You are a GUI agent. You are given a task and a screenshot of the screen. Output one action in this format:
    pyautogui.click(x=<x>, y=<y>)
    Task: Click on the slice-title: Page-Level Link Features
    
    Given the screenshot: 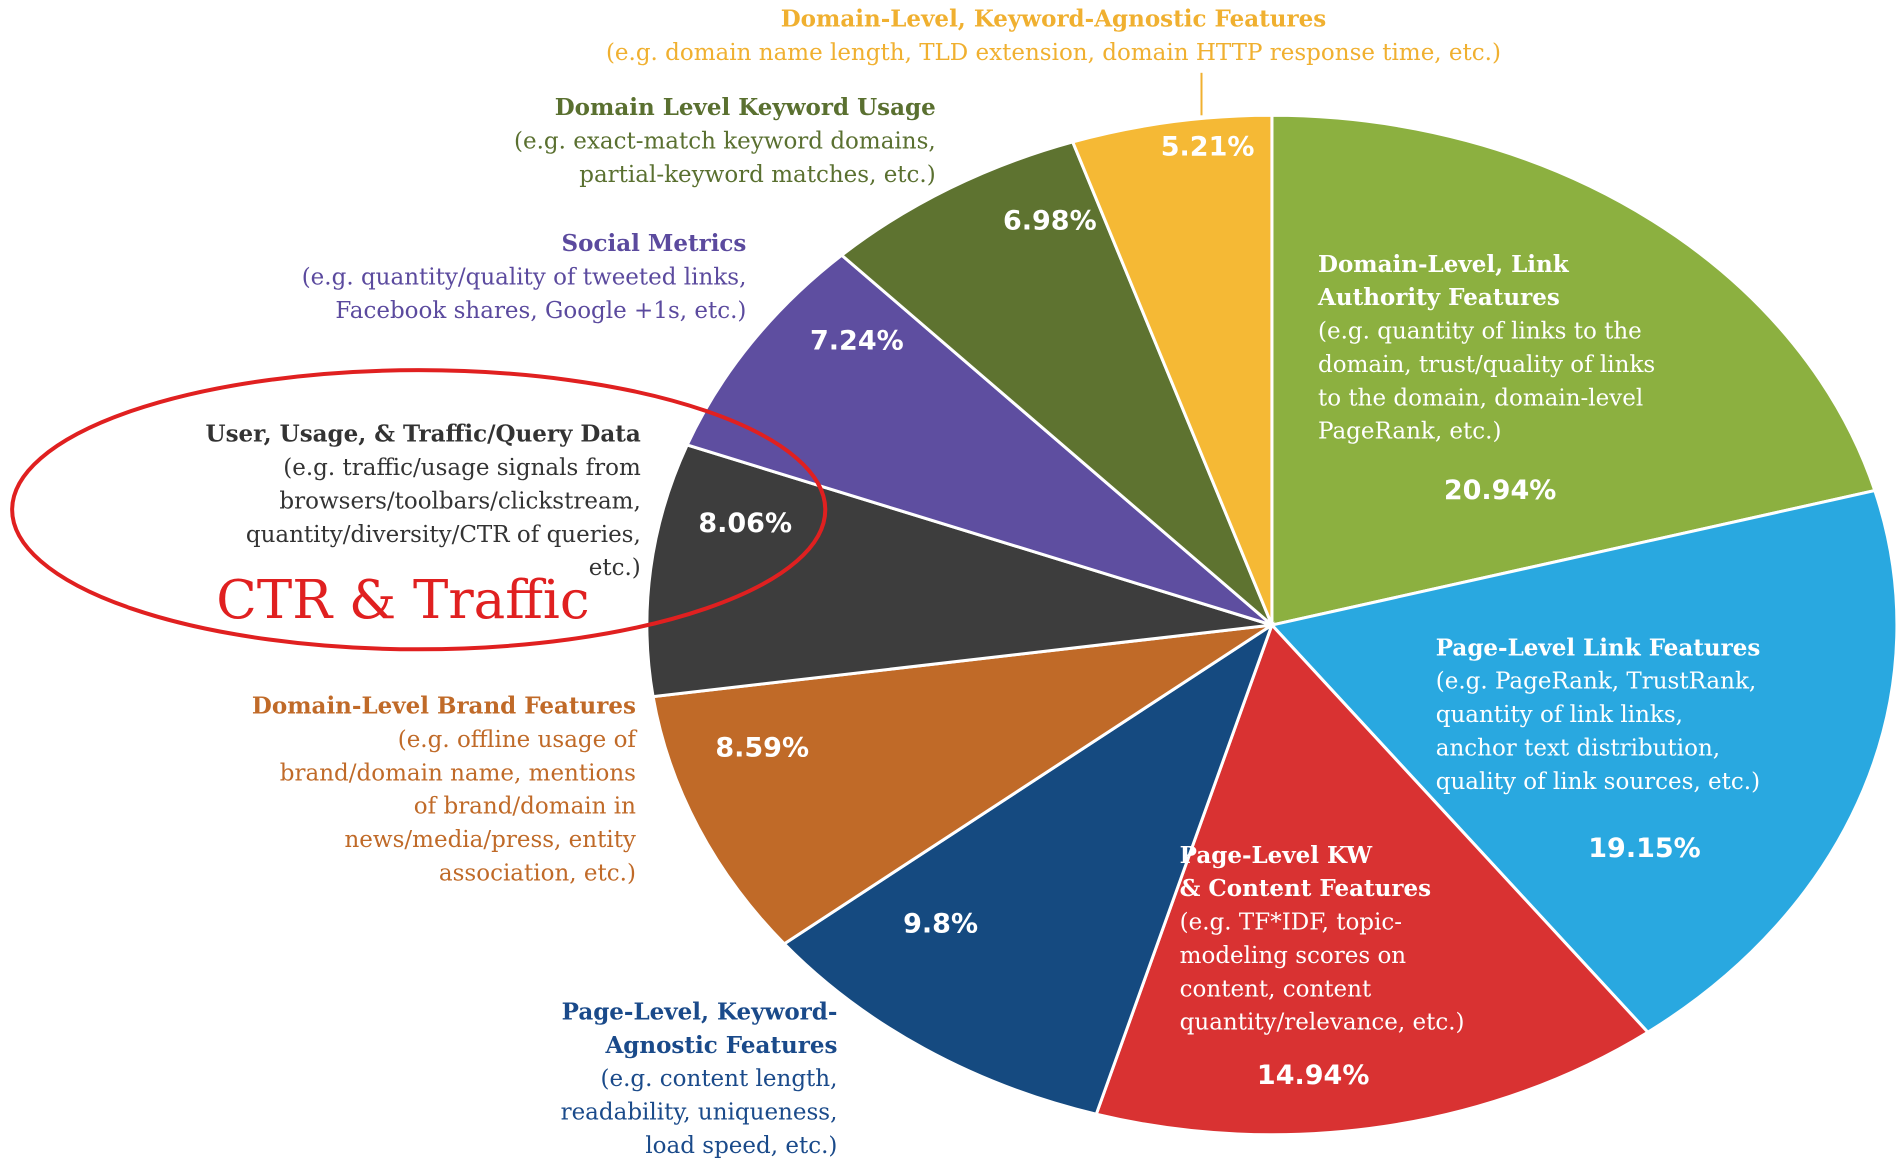 What is the action you would take?
    pyautogui.click(x=1598, y=647)
    